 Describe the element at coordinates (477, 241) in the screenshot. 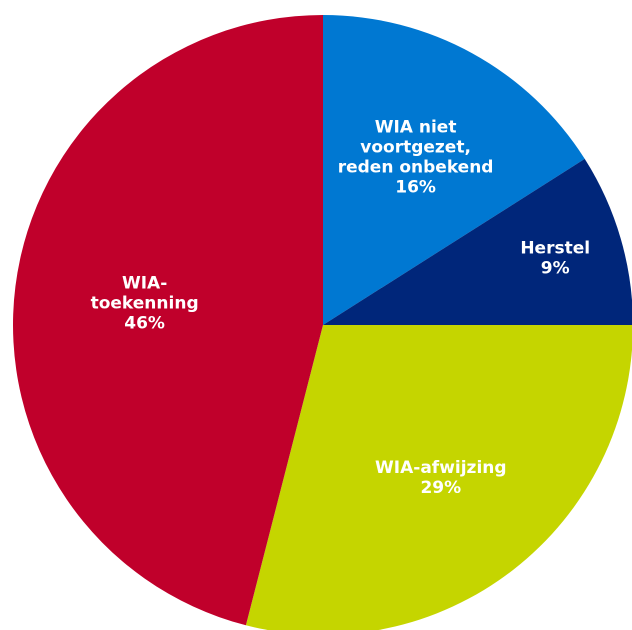

I see `pie-slice` at that location.